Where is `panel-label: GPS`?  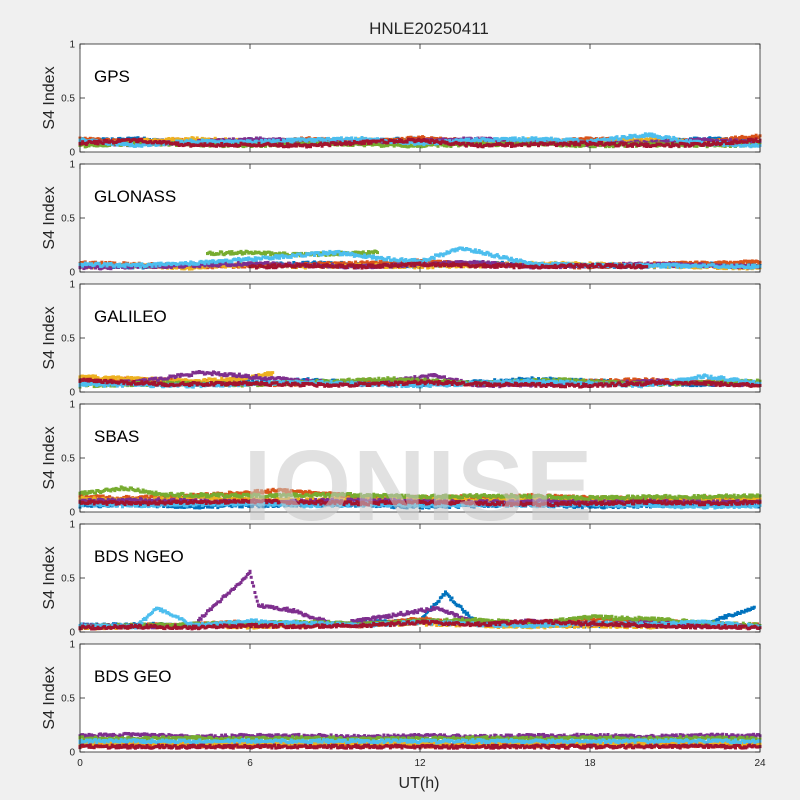 panel-label: GPS is located at coordinates (112, 76).